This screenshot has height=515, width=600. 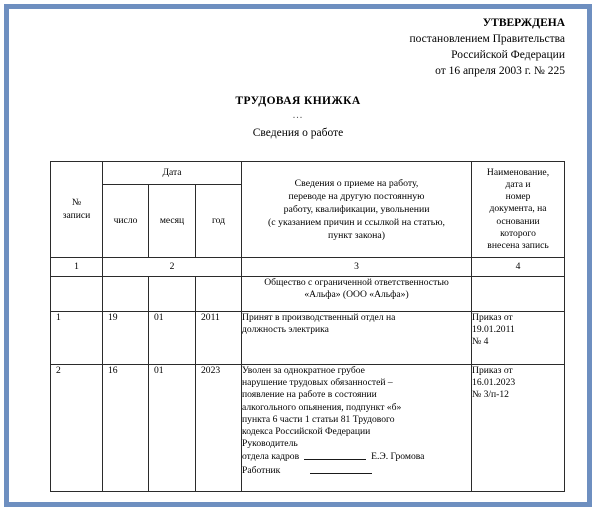 I want to click on header-doc-line-4: документа, на, so click(x=518, y=209).